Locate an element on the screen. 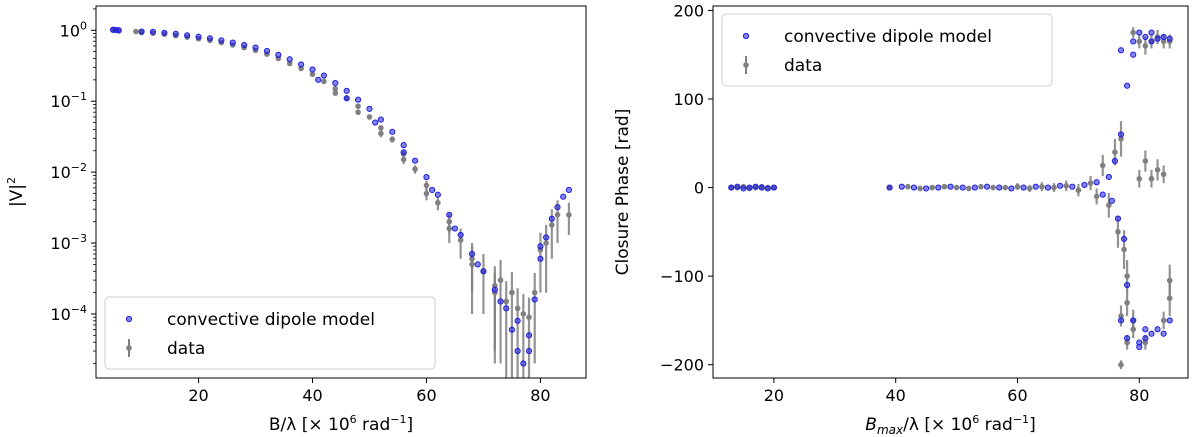 This screenshot has height=437, width=1200. legend-label-model: convective dipole model is located at coordinates (888, 37).